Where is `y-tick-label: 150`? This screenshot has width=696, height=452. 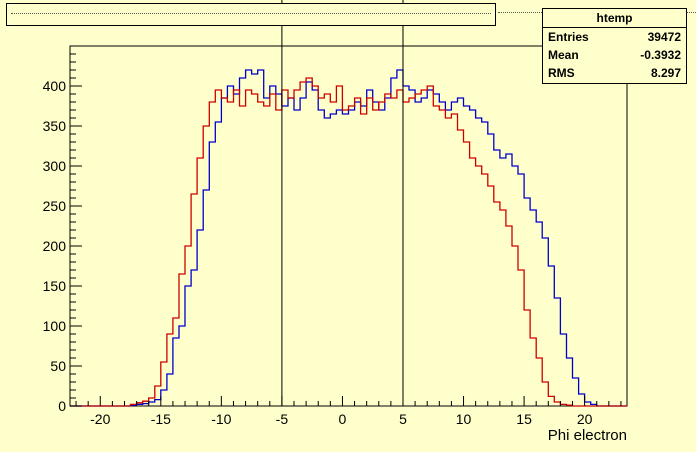 y-tick-label: 150 is located at coordinates (55, 286).